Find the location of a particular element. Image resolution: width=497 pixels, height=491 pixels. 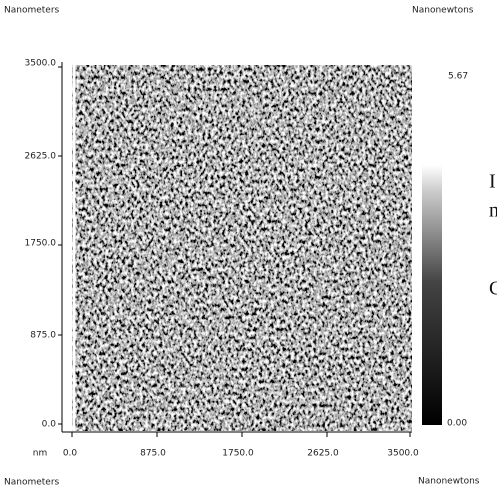

y-tick-label: 1750.0 is located at coordinates (41, 244).